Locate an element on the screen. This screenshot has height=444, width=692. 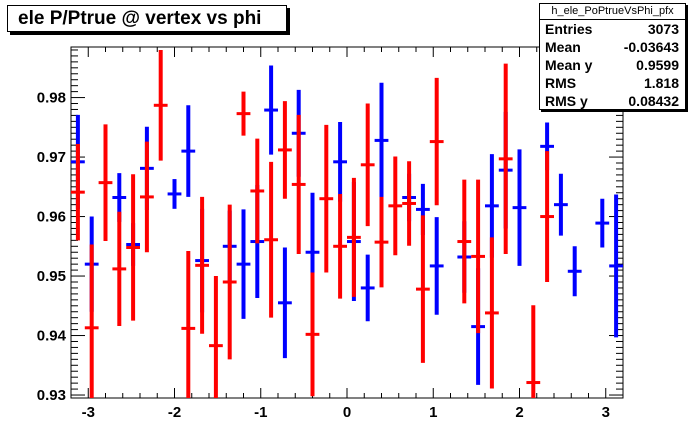
stats-label: Entries is located at coordinates (569, 29).